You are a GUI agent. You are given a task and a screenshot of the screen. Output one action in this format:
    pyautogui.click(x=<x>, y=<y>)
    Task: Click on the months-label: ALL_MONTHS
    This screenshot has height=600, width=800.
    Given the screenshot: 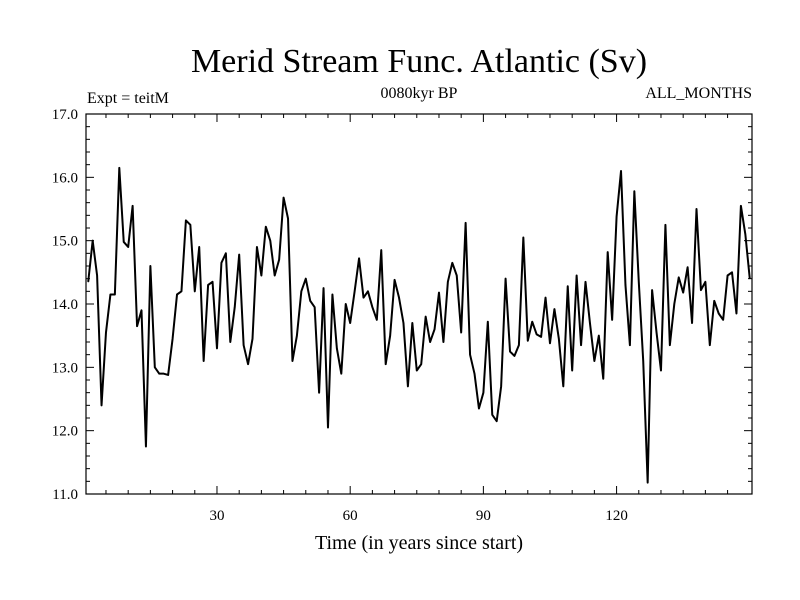 What is the action you would take?
    pyautogui.click(x=698, y=93)
    